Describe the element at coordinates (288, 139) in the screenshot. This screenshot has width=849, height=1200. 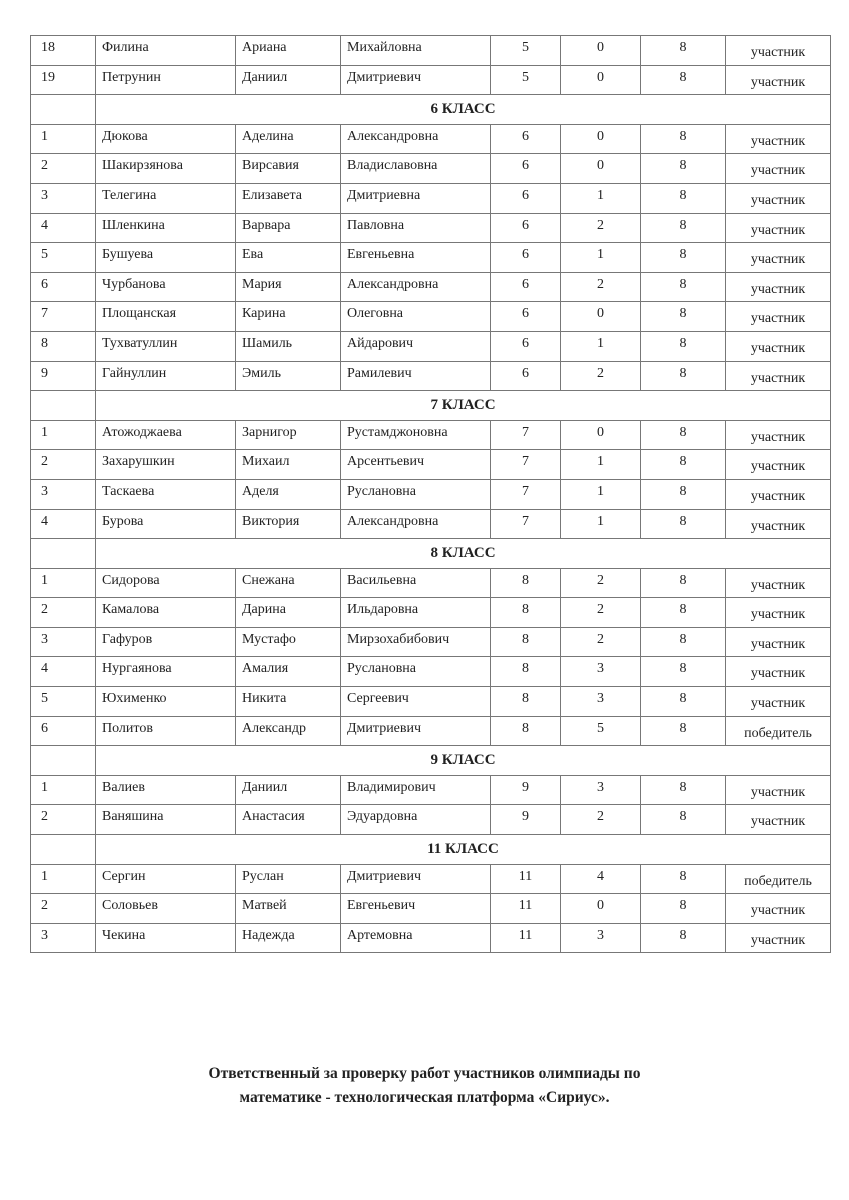
I see `name-cell: Аделина` at that location.